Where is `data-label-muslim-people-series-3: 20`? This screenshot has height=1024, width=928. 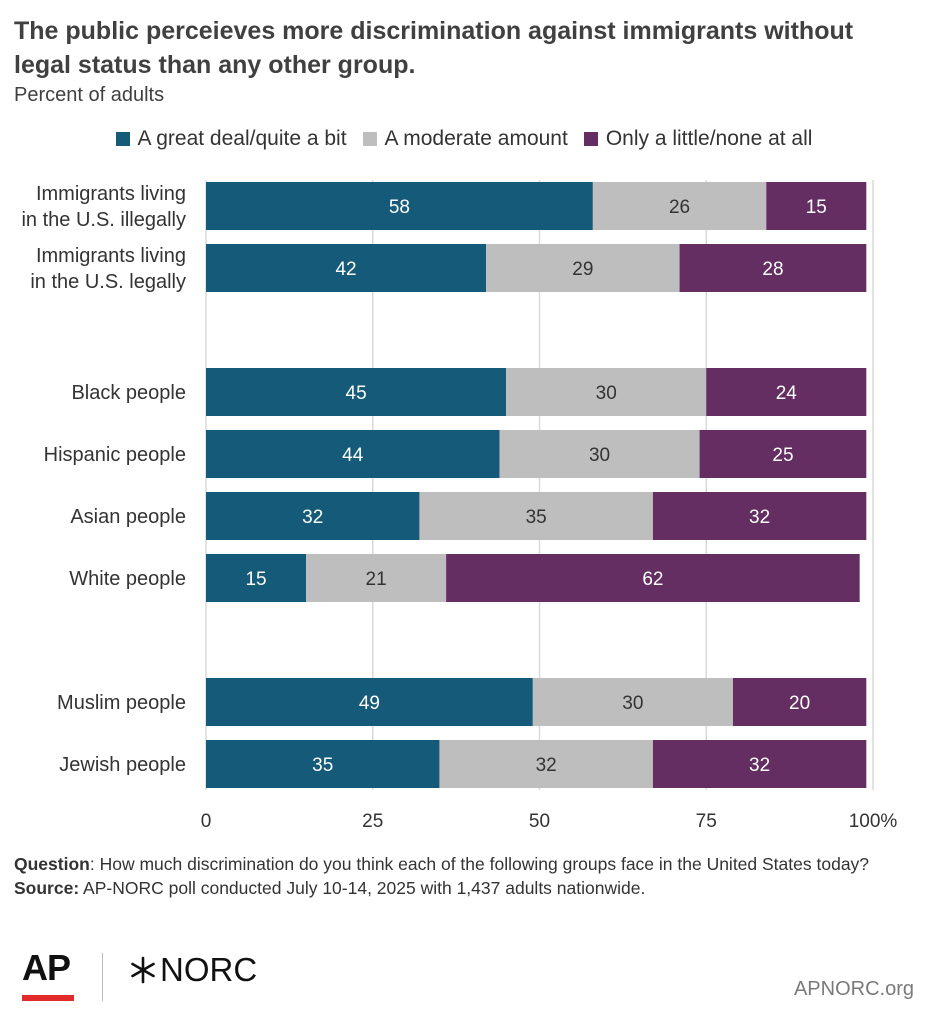
data-label-muslim-people-series-3: 20 is located at coordinates (799, 703).